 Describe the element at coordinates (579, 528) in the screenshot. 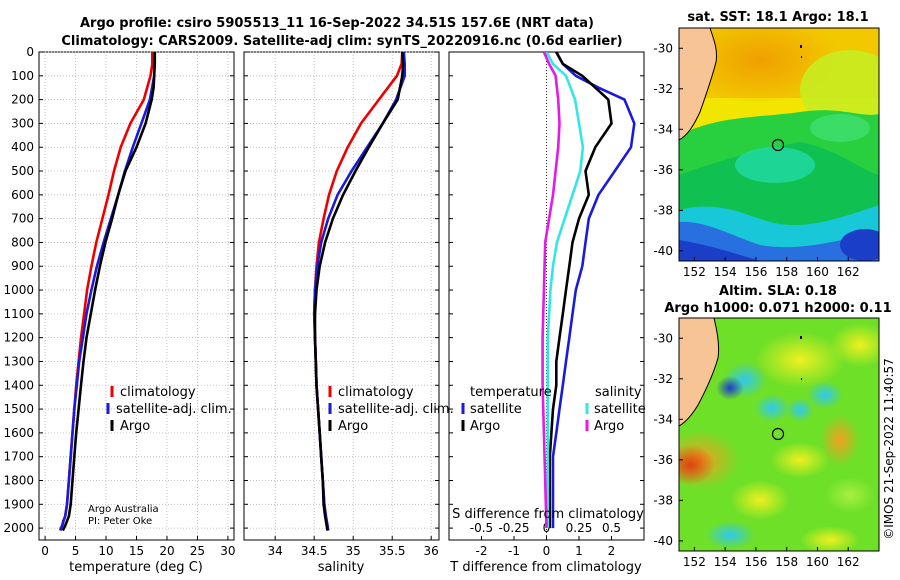

I see `top-tick-label: 0.25` at that location.